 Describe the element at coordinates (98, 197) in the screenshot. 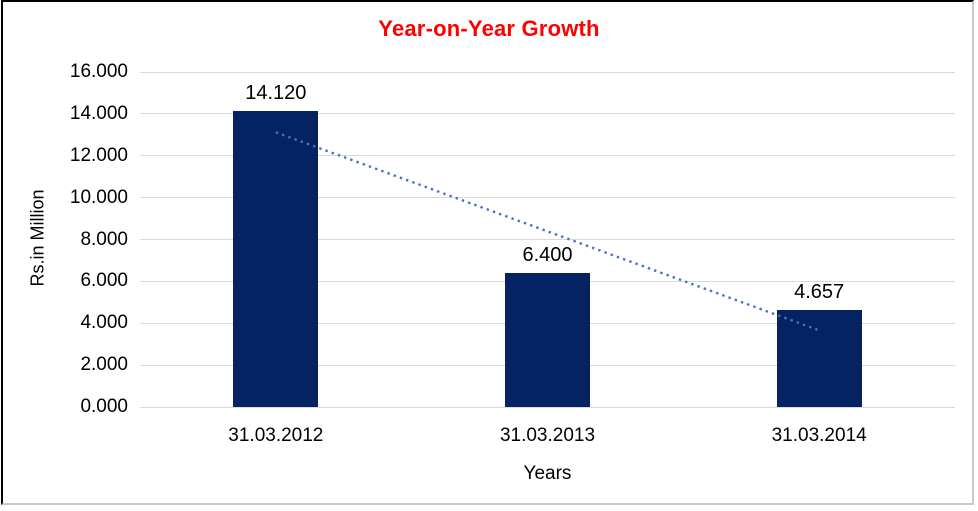

I see `y-tick-label: 10.000` at that location.